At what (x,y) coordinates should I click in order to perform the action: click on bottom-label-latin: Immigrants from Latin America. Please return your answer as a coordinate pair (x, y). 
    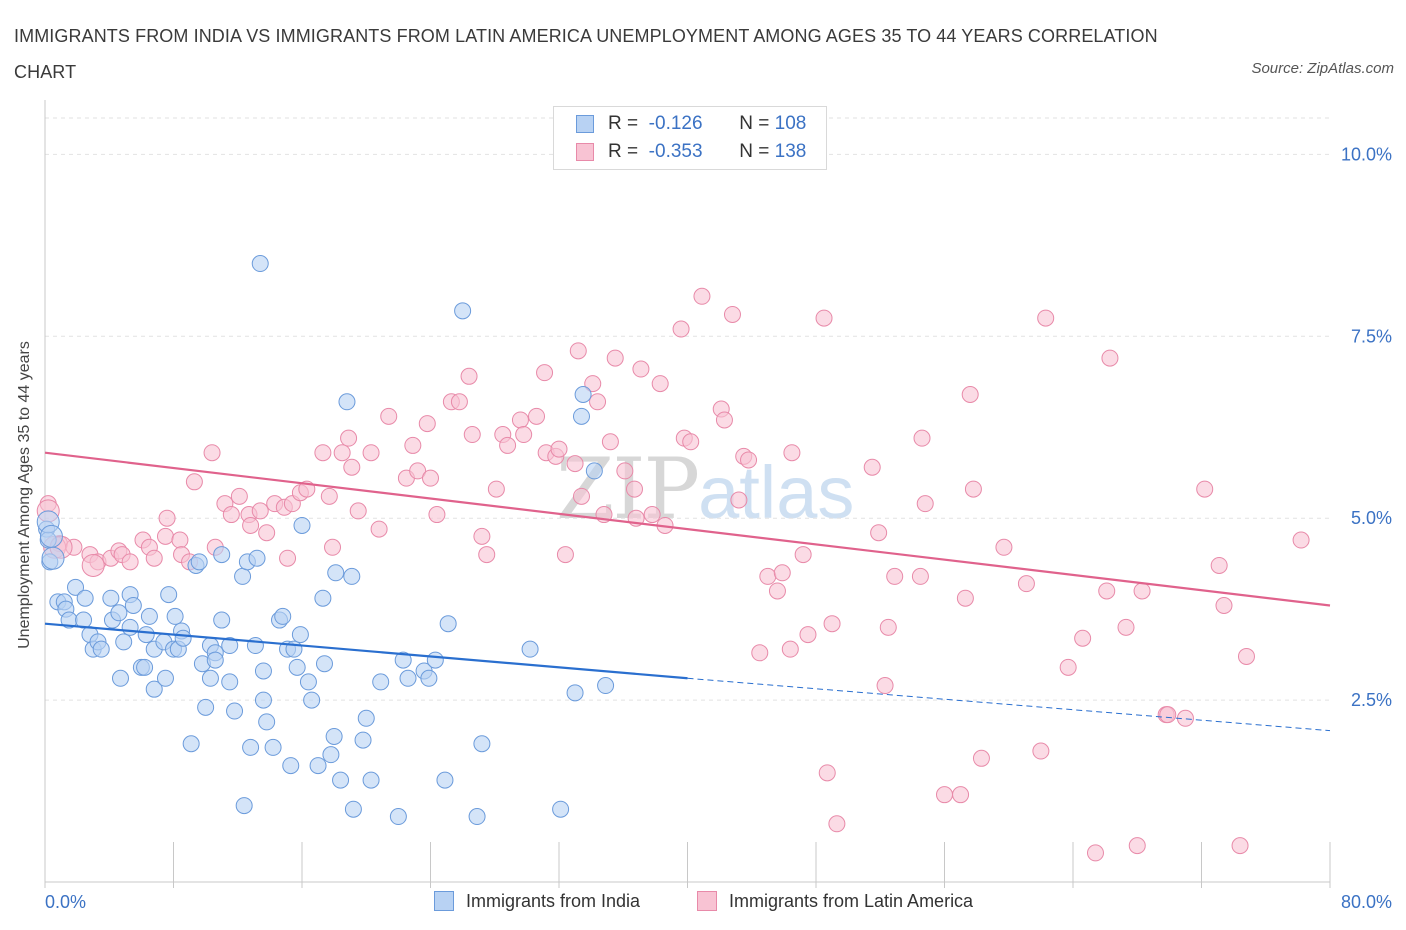
    Looking at the image, I should click on (851, 900).